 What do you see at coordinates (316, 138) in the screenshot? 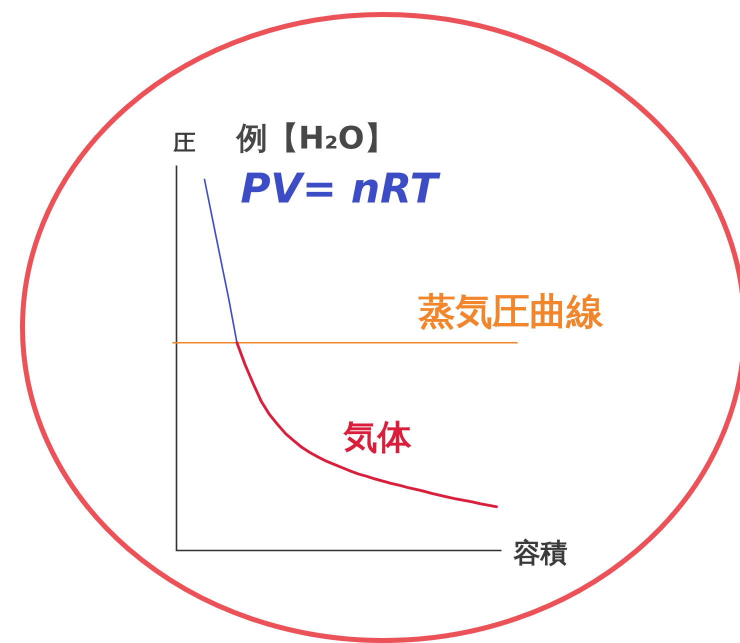
I see `chart-title: 例【H₂O】` at bounding box center [316, 138].